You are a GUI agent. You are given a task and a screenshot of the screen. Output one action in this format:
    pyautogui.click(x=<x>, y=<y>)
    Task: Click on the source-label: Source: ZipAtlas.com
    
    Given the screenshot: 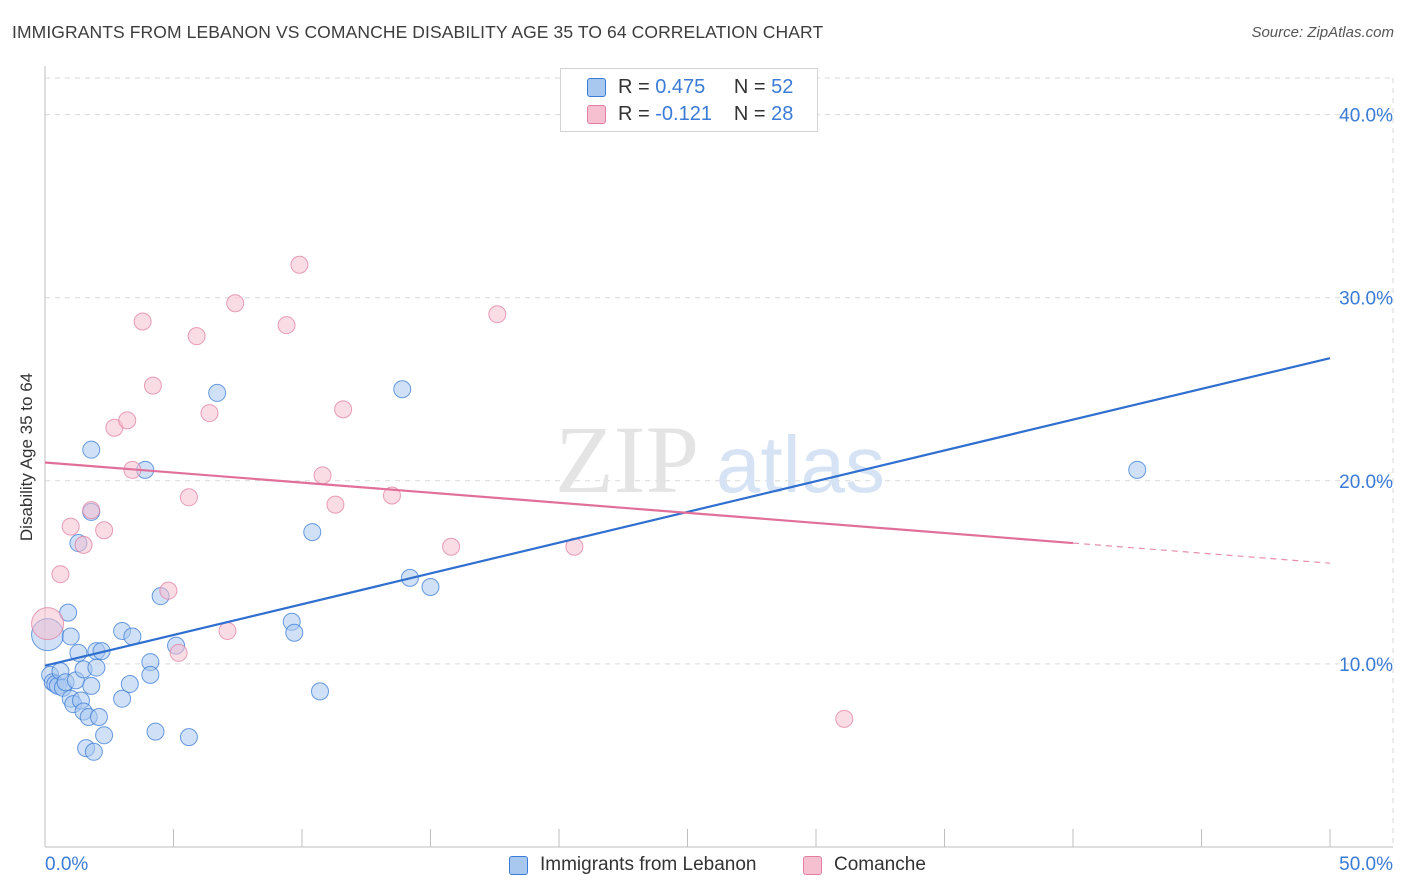 What is the action you would take?
    pyautogui.click(x=1322, y=32)
    